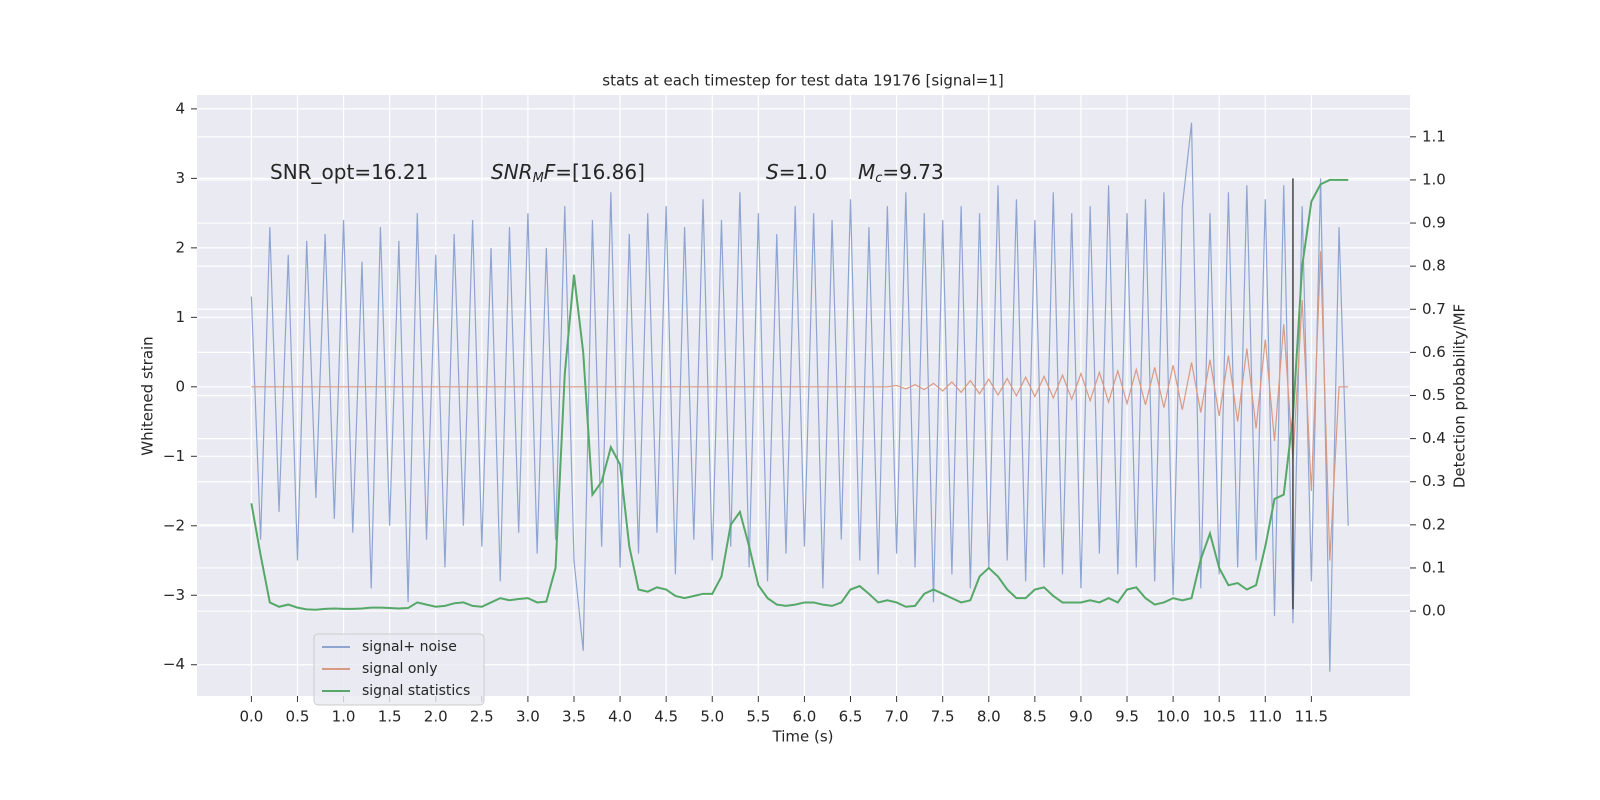 The height and width of the screenshot is (800, 1600). What do you see at coordinates (758, 717) in the screenshot?
I see `x-tick-label: 5.5` at bounding box center [758, 717].